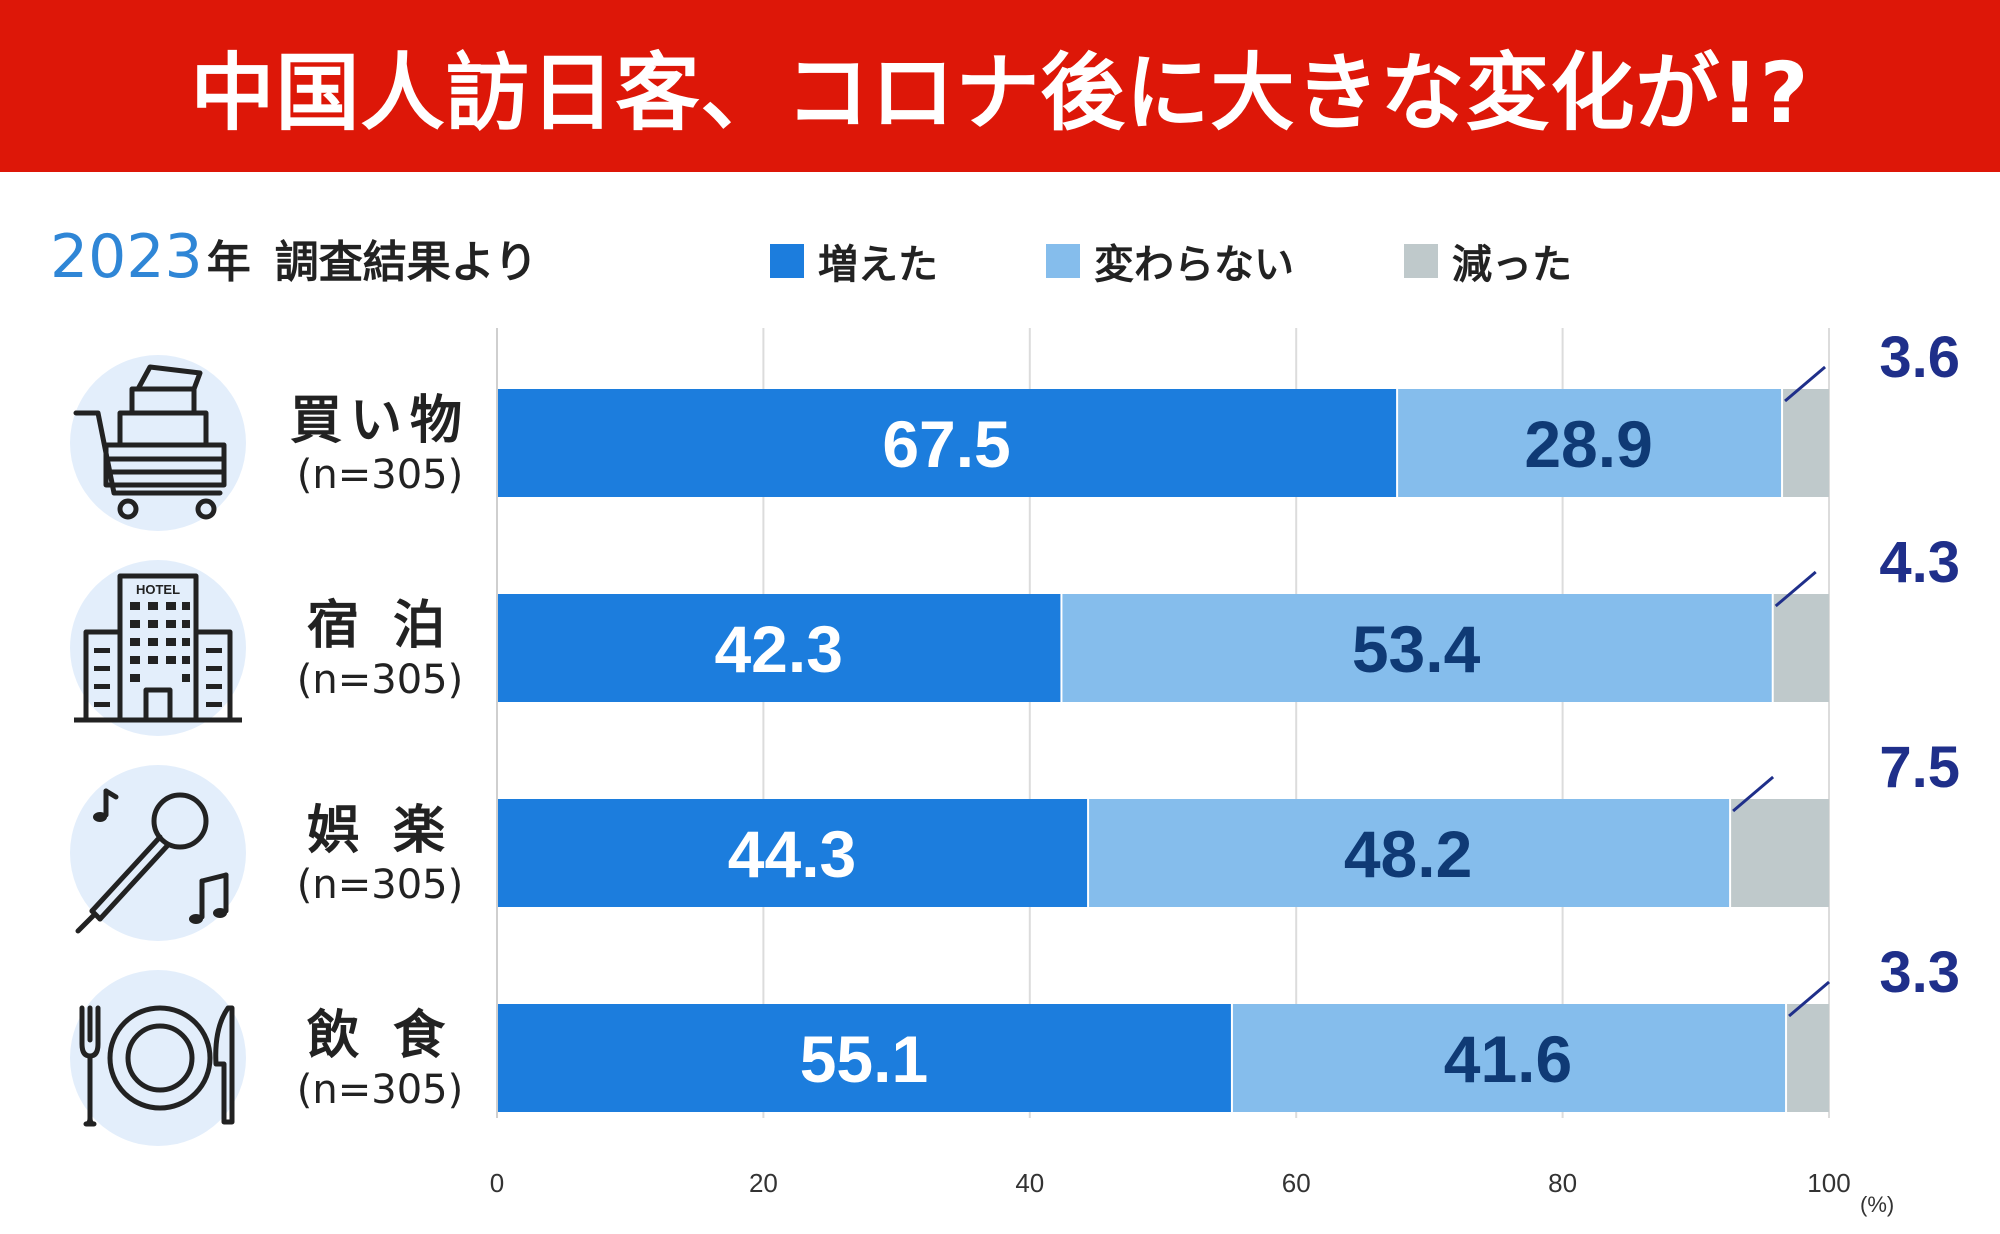 The height and width of the screenshot is (1234, 2000). I want to click on row-category: 飲 食, so click(380, 1036).